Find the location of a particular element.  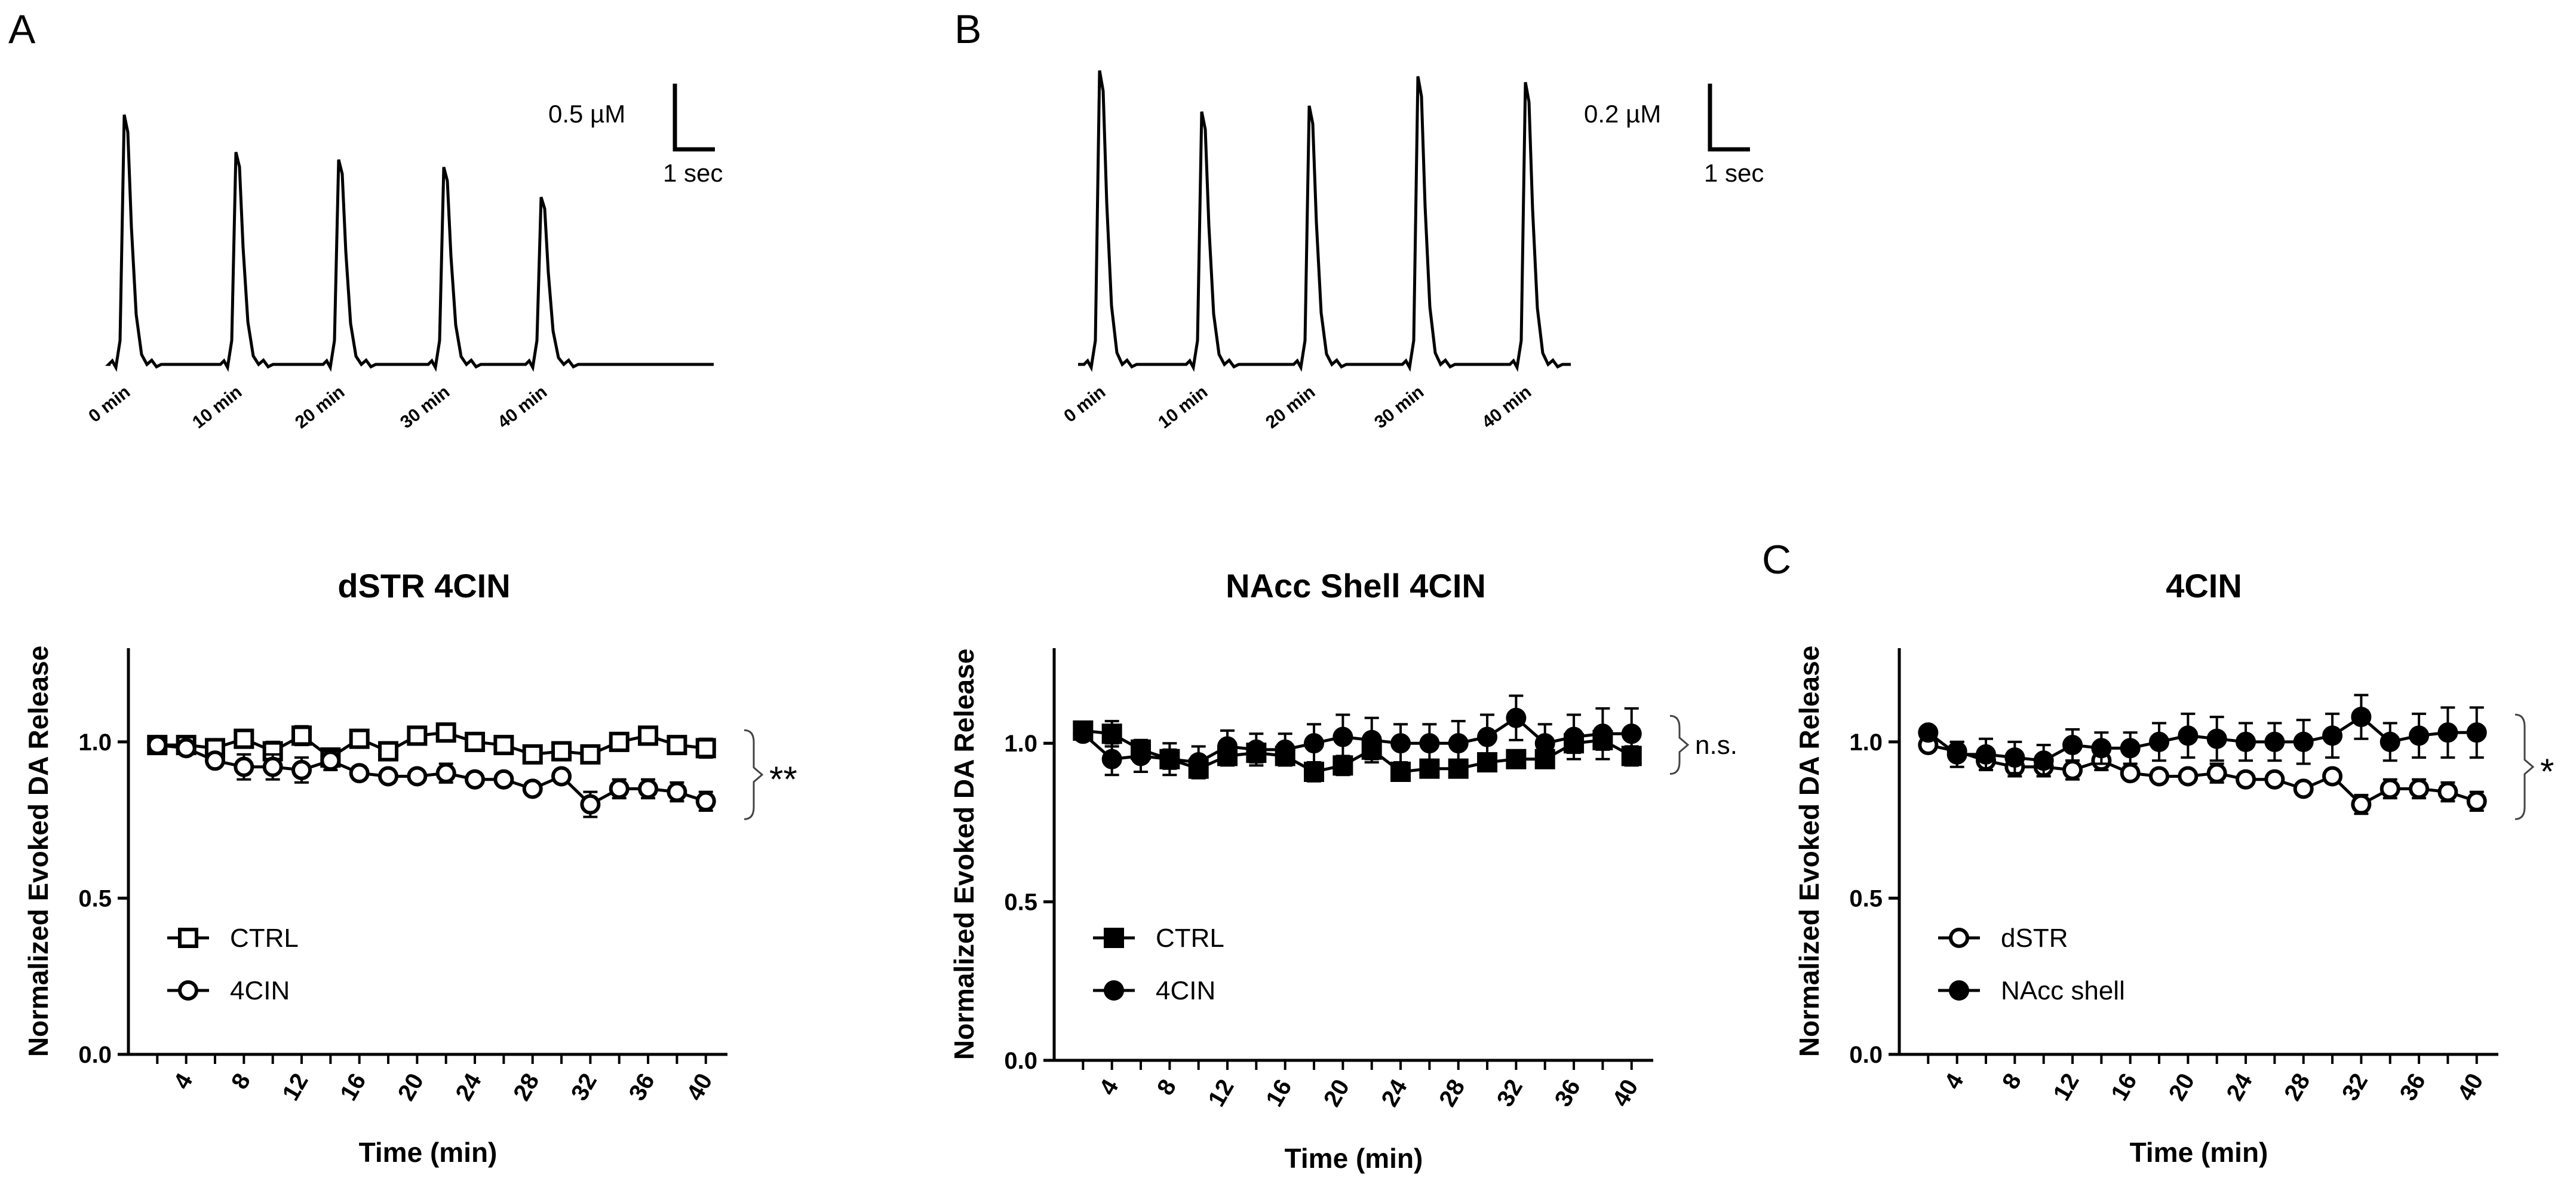

legend-label: CTRL is located at coordinates (264, 938).